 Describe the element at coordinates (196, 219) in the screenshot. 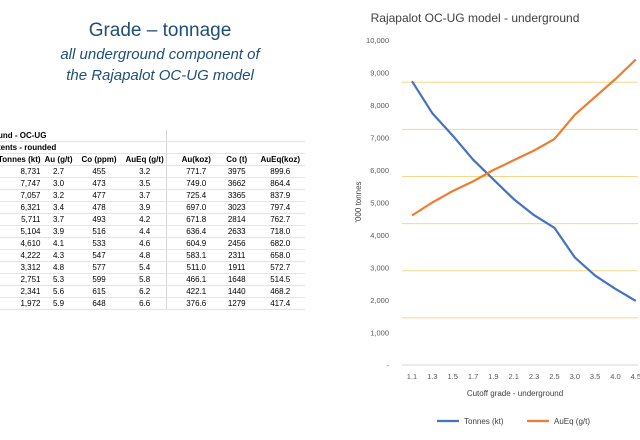

I see `table-cell: 671.8` at that location.